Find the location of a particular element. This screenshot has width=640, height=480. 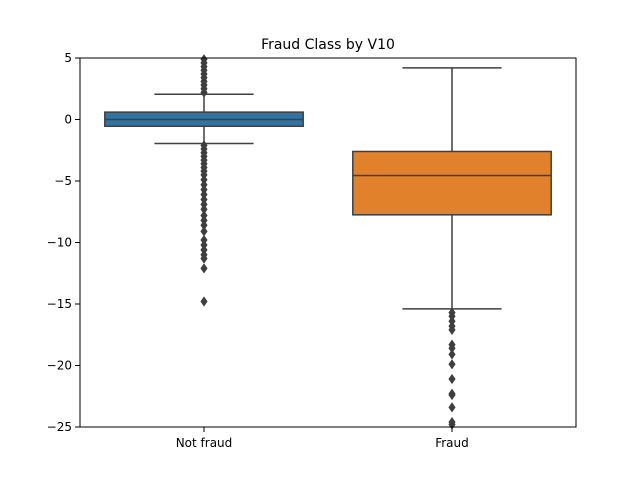

box-body is located at coordinates (452, 183).